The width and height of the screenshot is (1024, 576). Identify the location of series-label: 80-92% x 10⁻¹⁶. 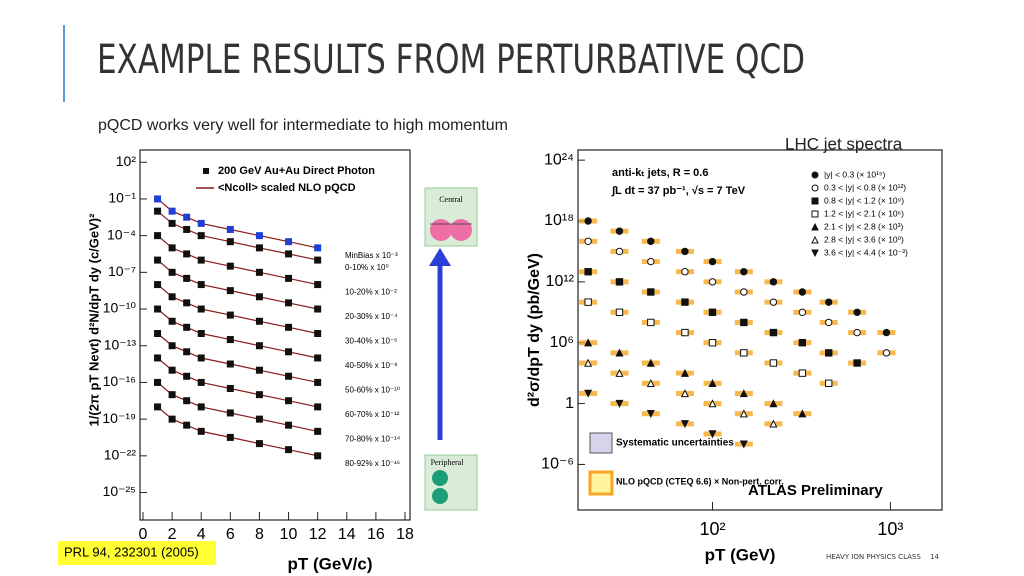
(372, 463).